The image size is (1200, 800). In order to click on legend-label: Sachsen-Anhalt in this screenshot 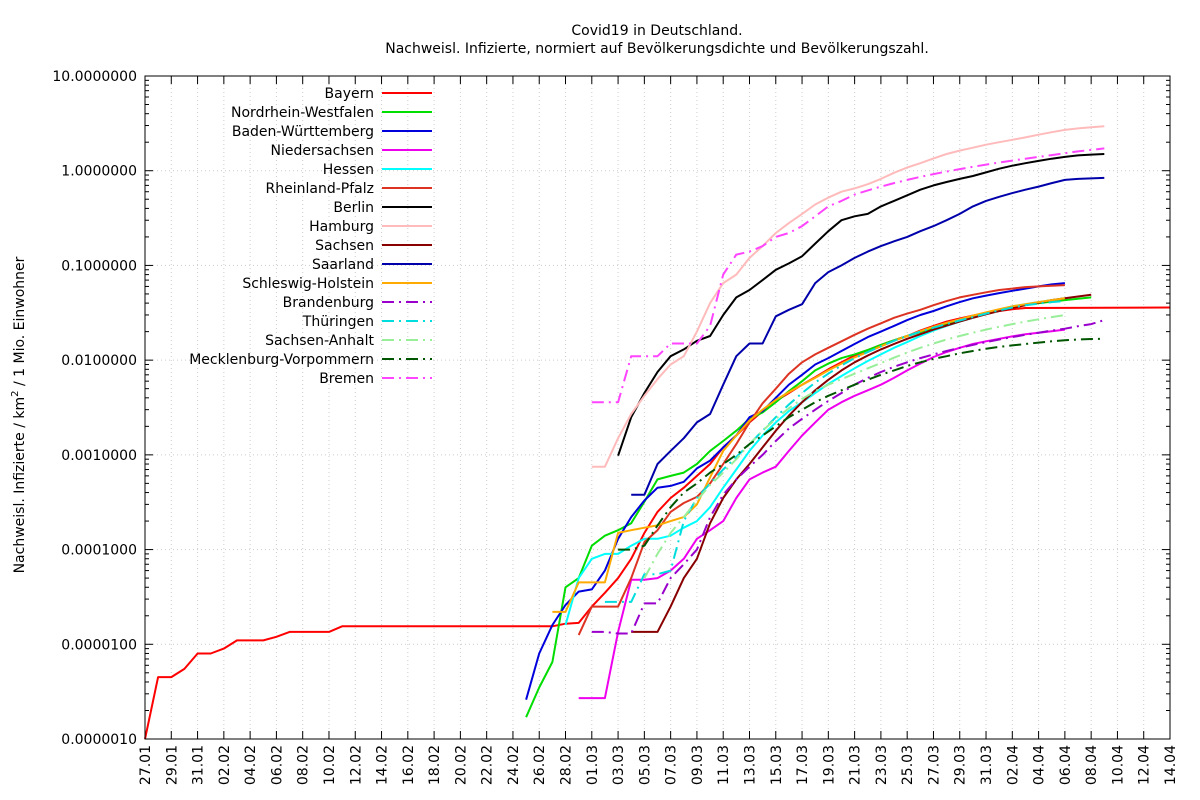, I will do `click(319, 341)`.